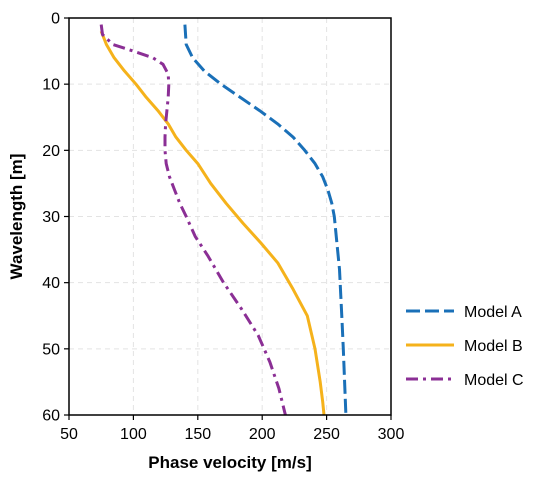 This screenshot has width=550, height=477. Describe the element at coordinates (494, 380) in the screenshot. I see `legend-label-model-c: Model C` at that location.